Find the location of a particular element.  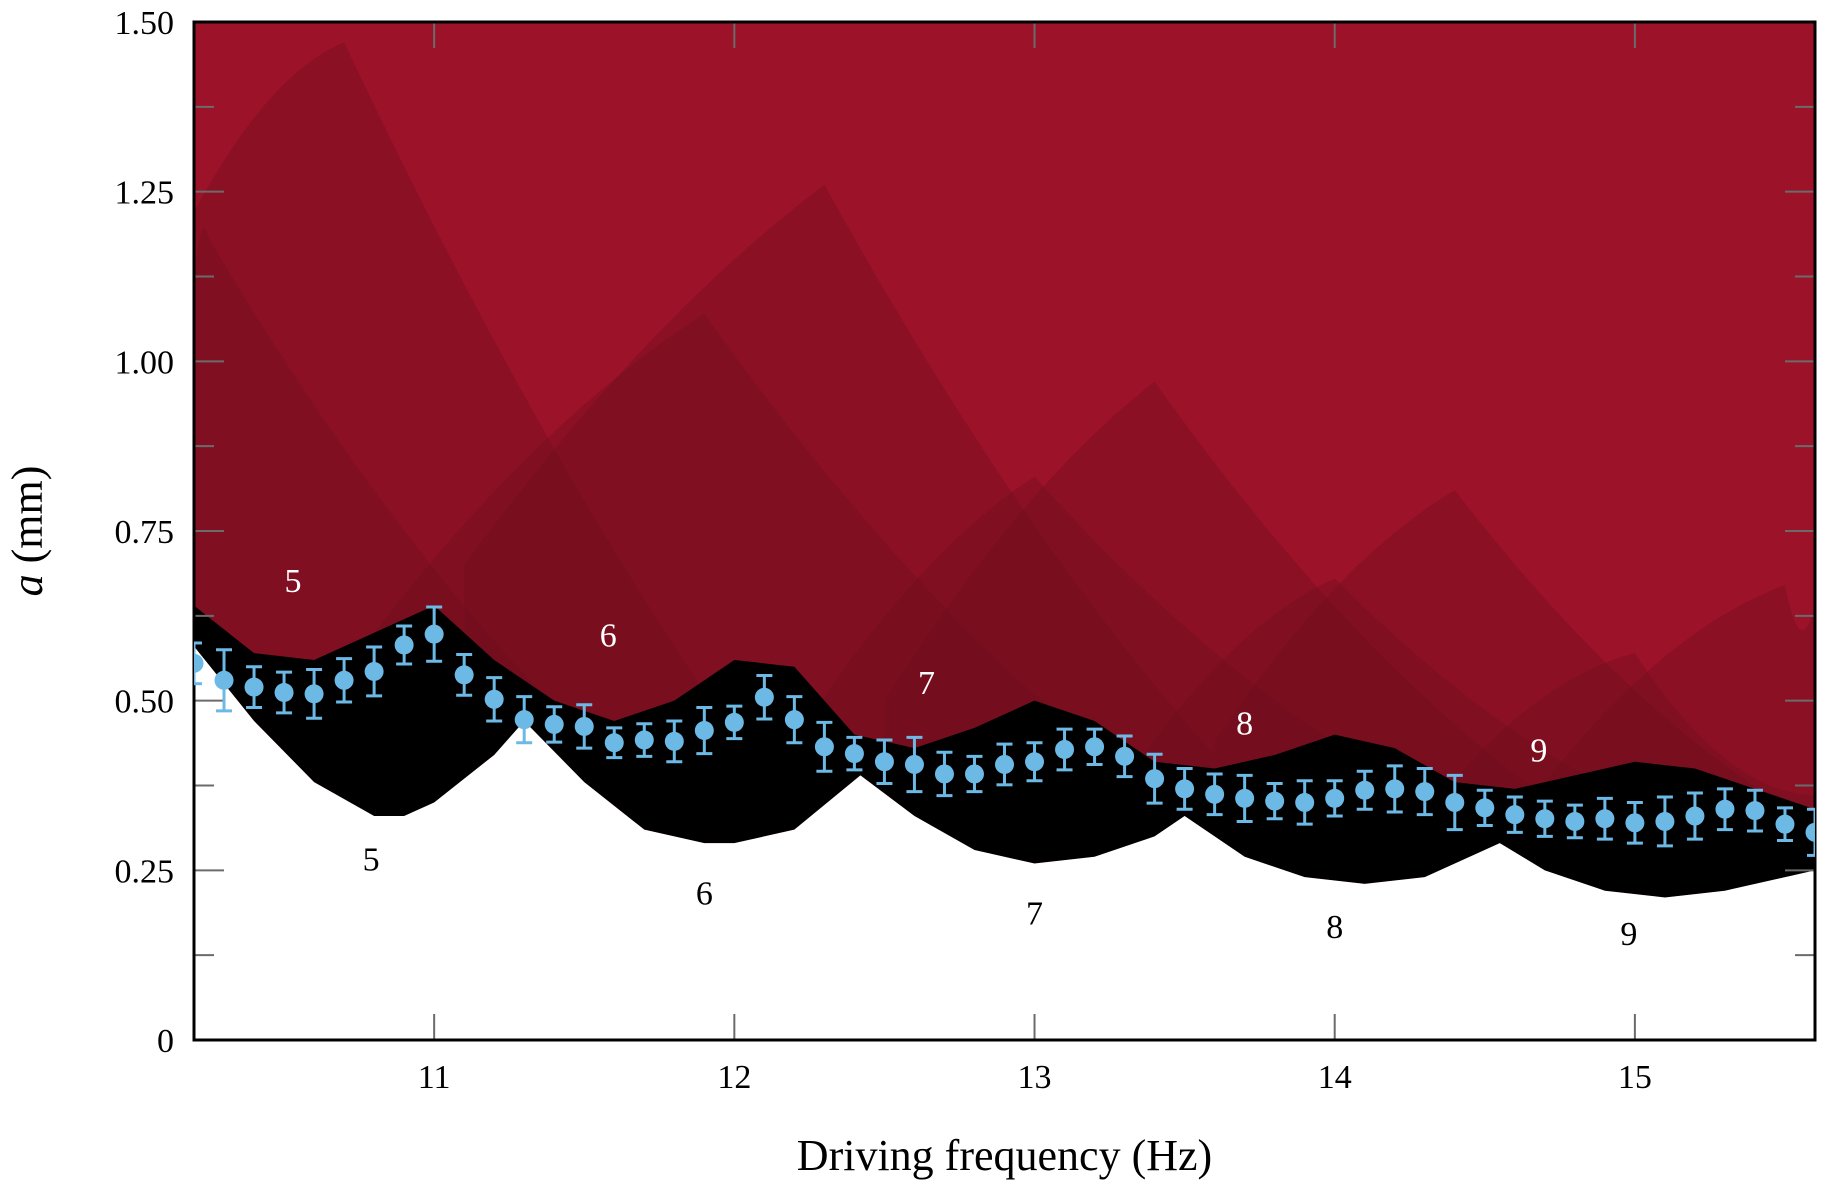

y-tick-label: 0.50 is located at coordinates (145, 702).